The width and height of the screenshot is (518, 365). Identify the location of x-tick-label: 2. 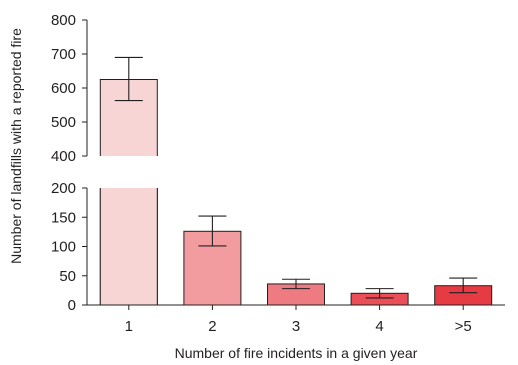
(212, 326).